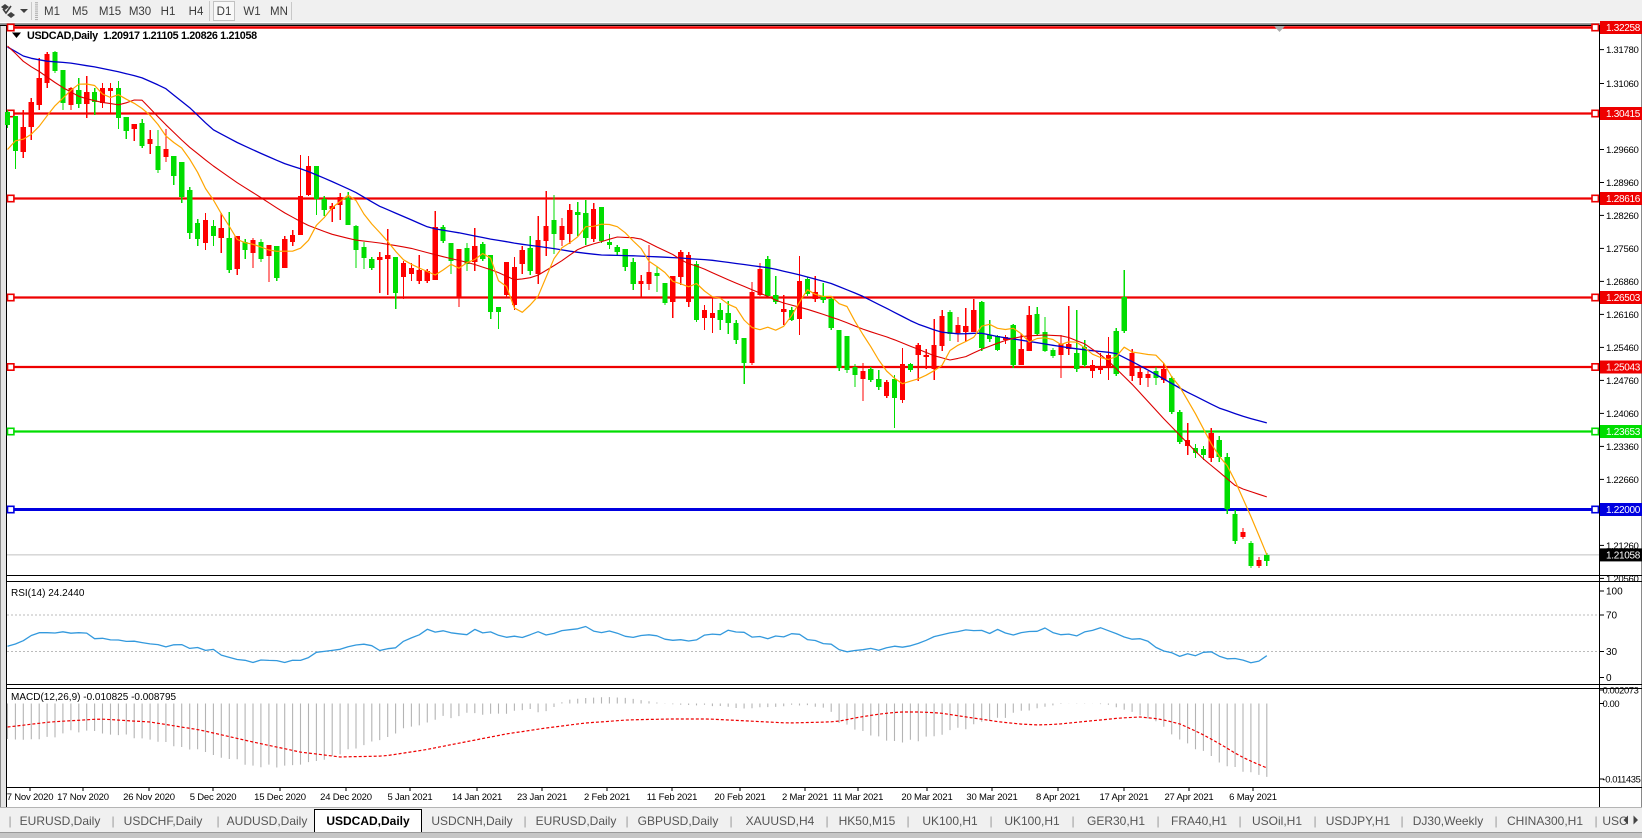 The image size is (1642, 838). What do you see at coordinates (1623, 368) in the screenshot?
I see `svg-text: 1.25043` at bounding box center [1623, 368].